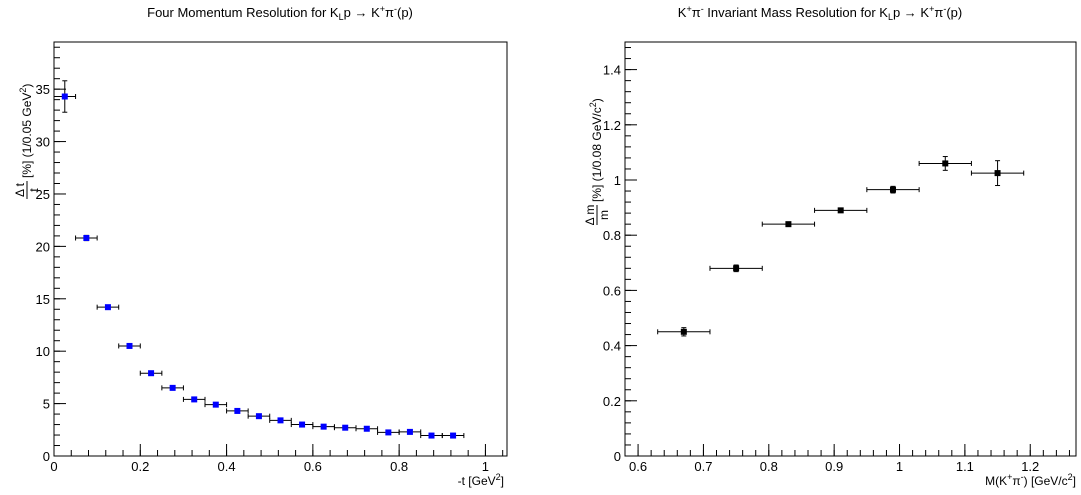 The width and height of the screenshot is (1081, 495). Describe the element at coordinates (612, 235) in the screenshot. I see `y-tick-label: 0.8` at that location.